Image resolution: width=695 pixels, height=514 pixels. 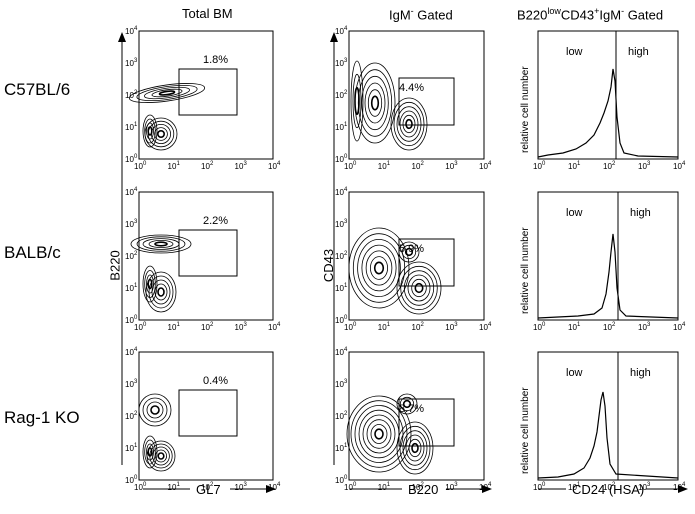 I want to click on high-label: high, so click(x=640, y=373).